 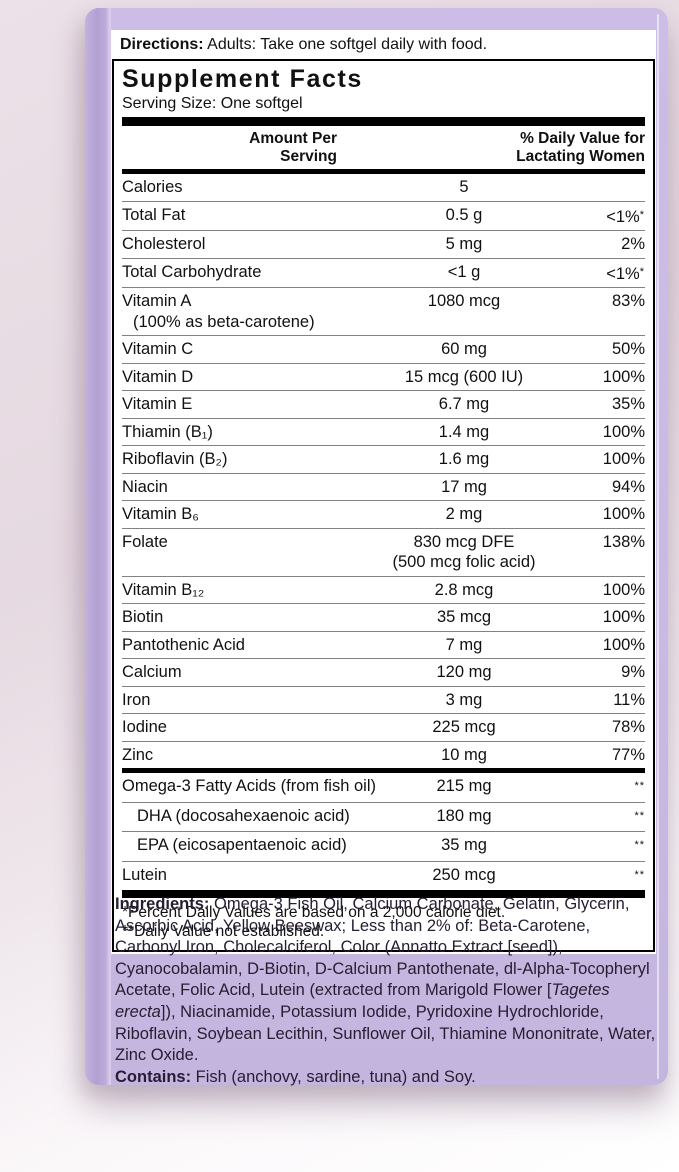 I want to click on nutrient-amount: 830 mcg DFE (500 mcg folic acid), so click(x=464, y=552).